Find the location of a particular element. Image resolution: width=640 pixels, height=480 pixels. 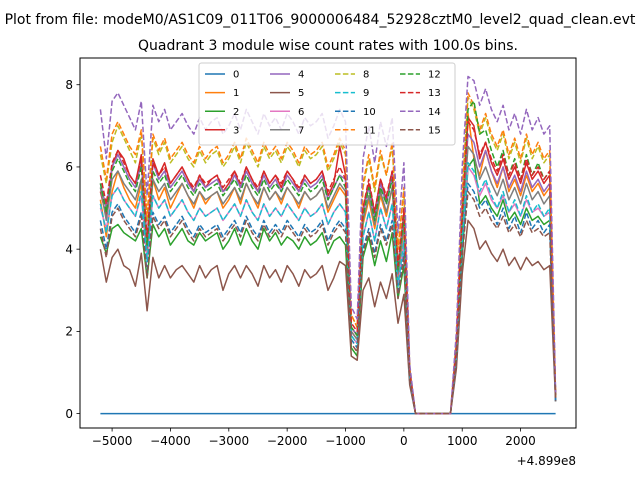

y-tick-label: 0 is located at coordinates (69, 414).